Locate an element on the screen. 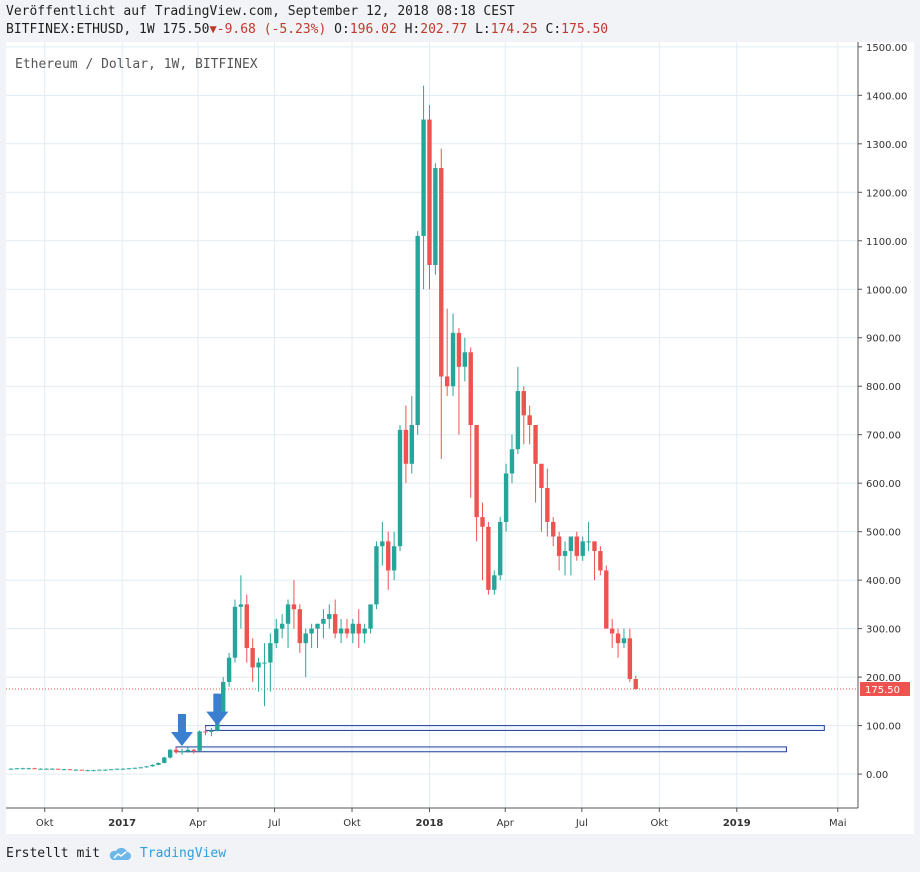 The height and width of the screenshot is (872, 920). created-with-label: Erstellt mit is located at coordinates (53, 853).